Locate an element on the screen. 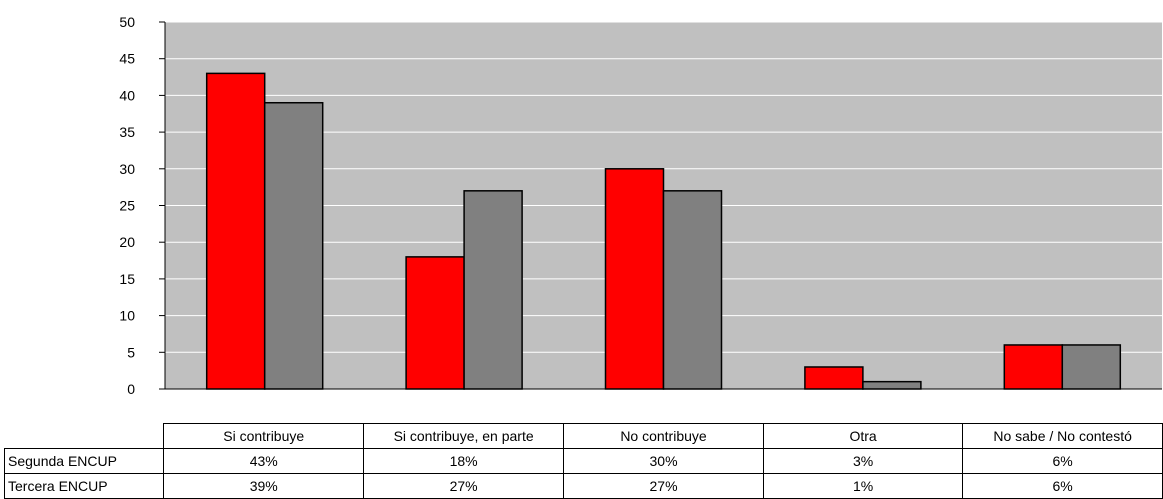 Image resolution: width=1163 pixels, height=499 pixels. y-tick-label: 5 is located at coordinates (131, 352).